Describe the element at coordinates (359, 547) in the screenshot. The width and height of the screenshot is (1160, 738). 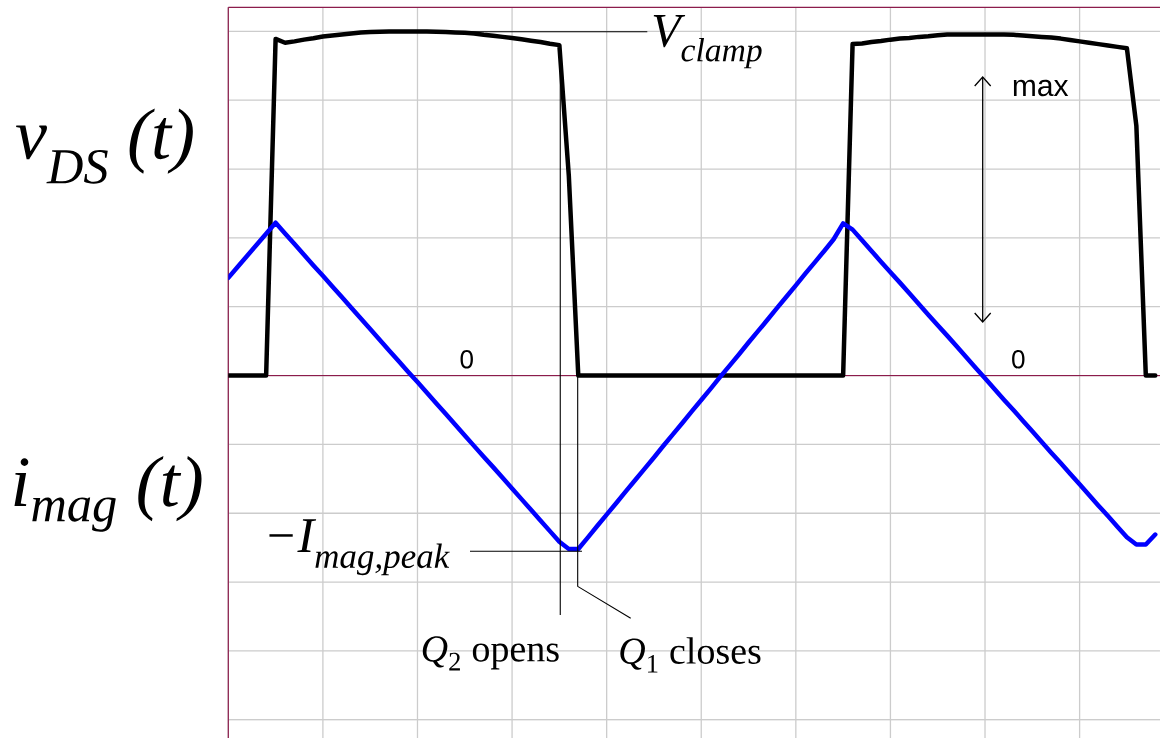
I see `annotation: −I$_{mag,peak}$` at that location.